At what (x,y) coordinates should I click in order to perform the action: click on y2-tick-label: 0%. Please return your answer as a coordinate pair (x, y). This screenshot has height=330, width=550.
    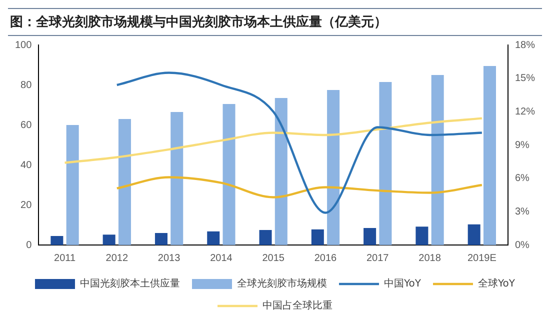
    Looking at the image, I should click on (522, 245).